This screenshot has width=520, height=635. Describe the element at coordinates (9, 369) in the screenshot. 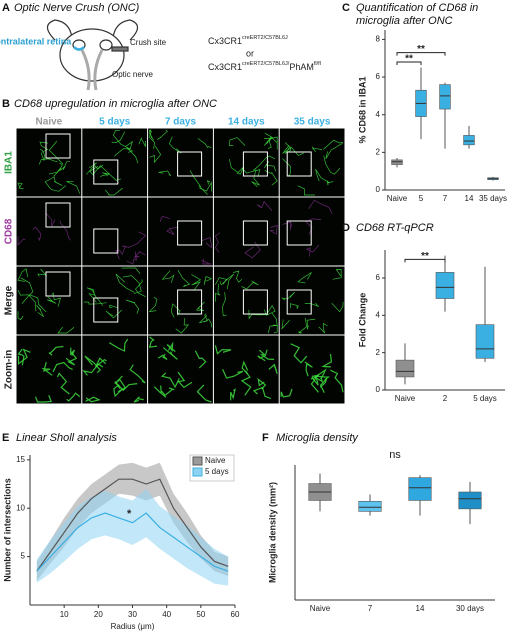

I see `row-label: Zoom-in` at that location.